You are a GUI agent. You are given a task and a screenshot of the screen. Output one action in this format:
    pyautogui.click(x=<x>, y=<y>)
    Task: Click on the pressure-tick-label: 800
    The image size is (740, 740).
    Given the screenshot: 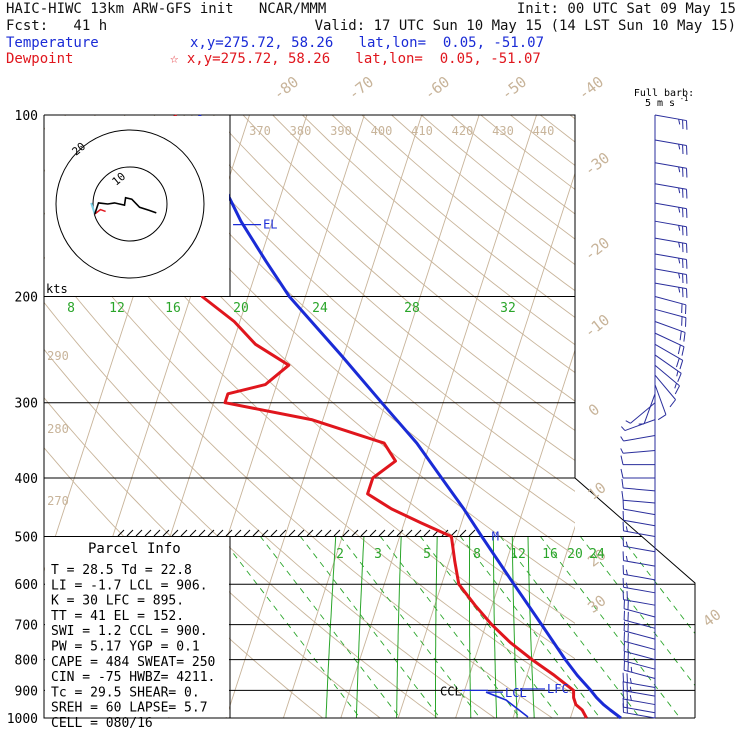 What is the action you would take?
    pyautogui.click(x=26, y=661)
    